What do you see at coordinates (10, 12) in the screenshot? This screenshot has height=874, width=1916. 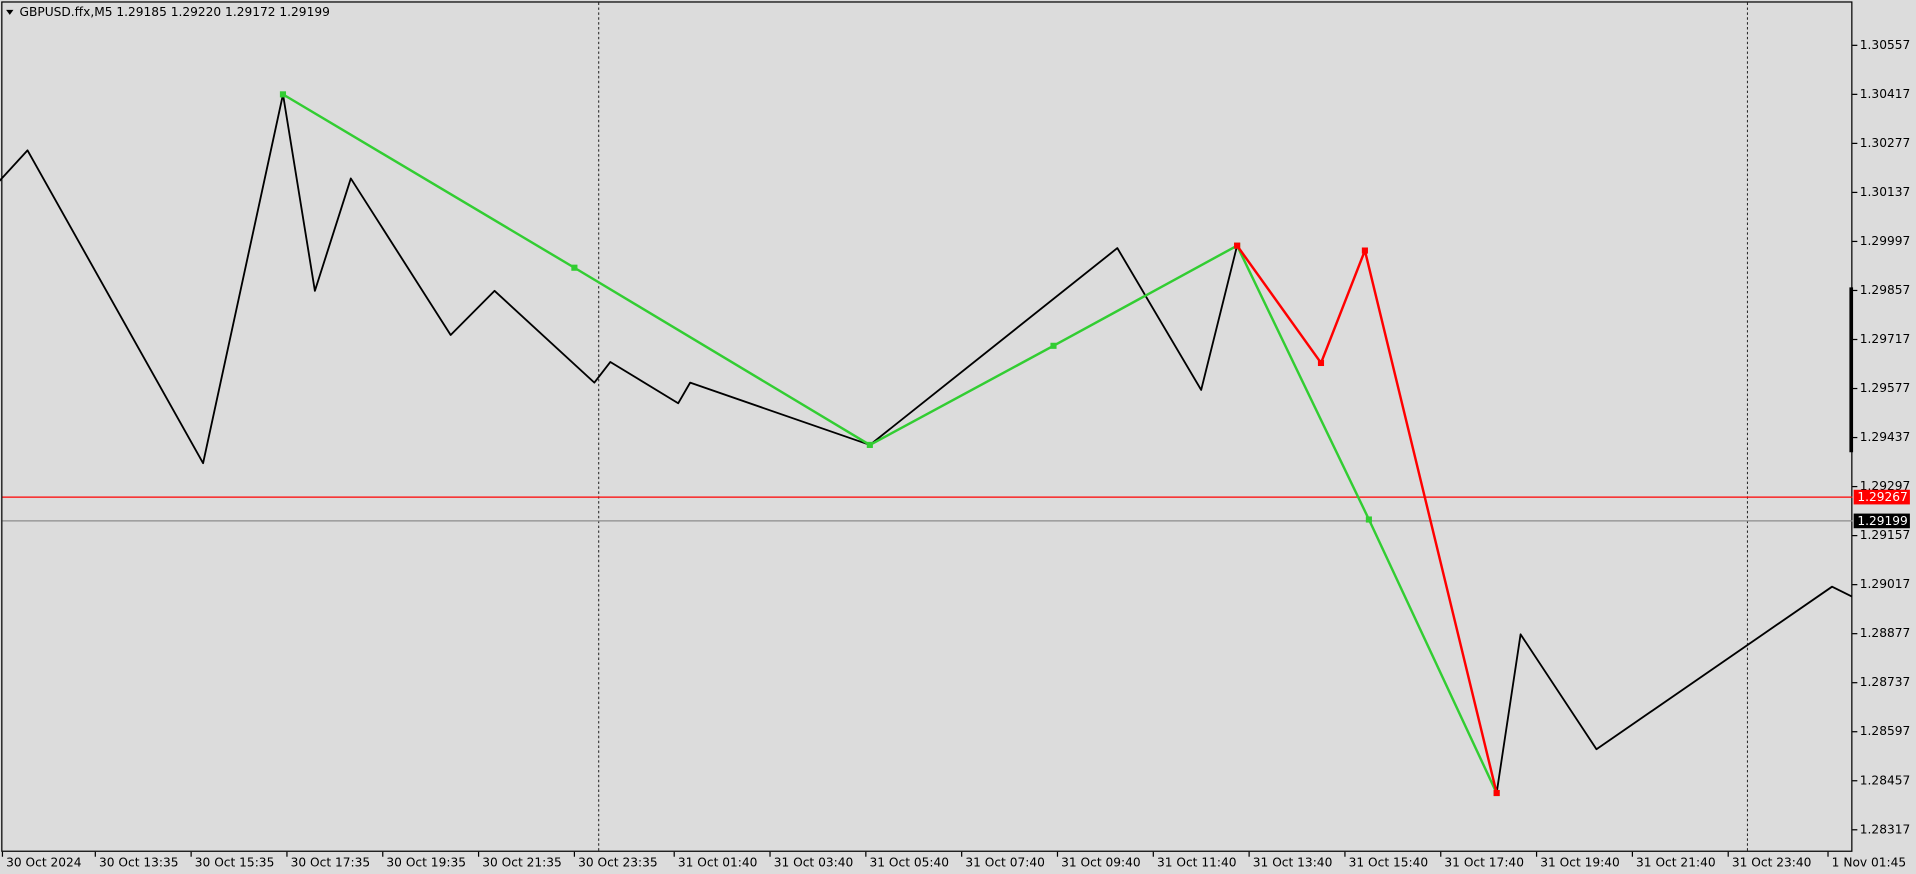 I see `menu-arrow` at bounding box center [10, 12].